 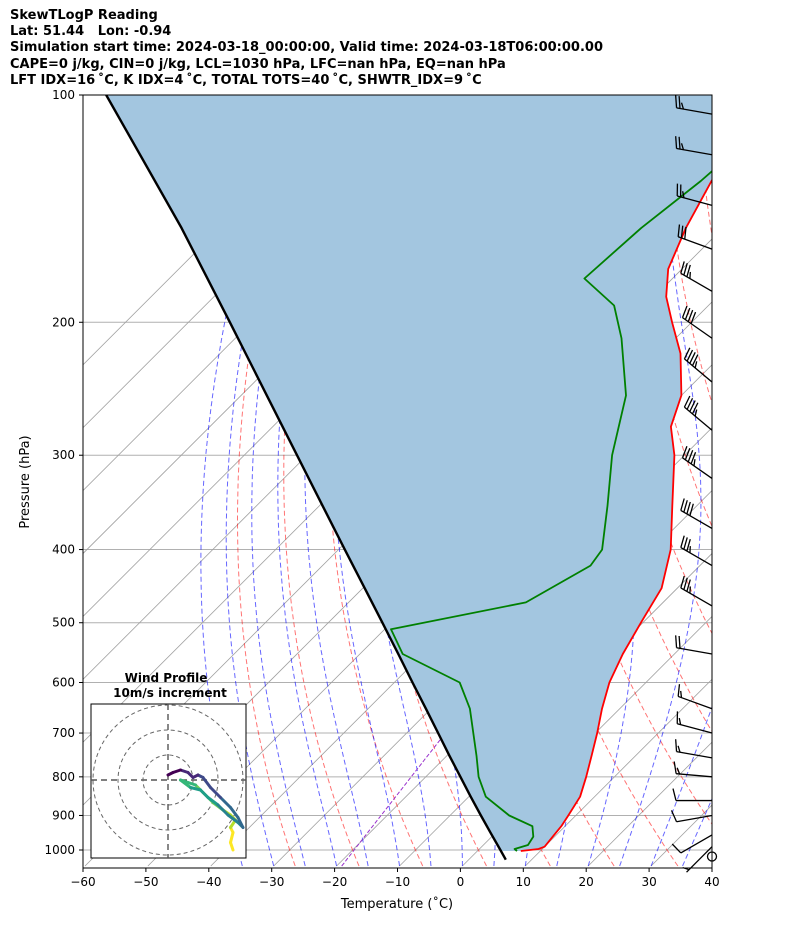 What do you see at coordinates (63, 815) in the screenshot?
I see `y-tick-label: 900` at bounding box center [63, 815].